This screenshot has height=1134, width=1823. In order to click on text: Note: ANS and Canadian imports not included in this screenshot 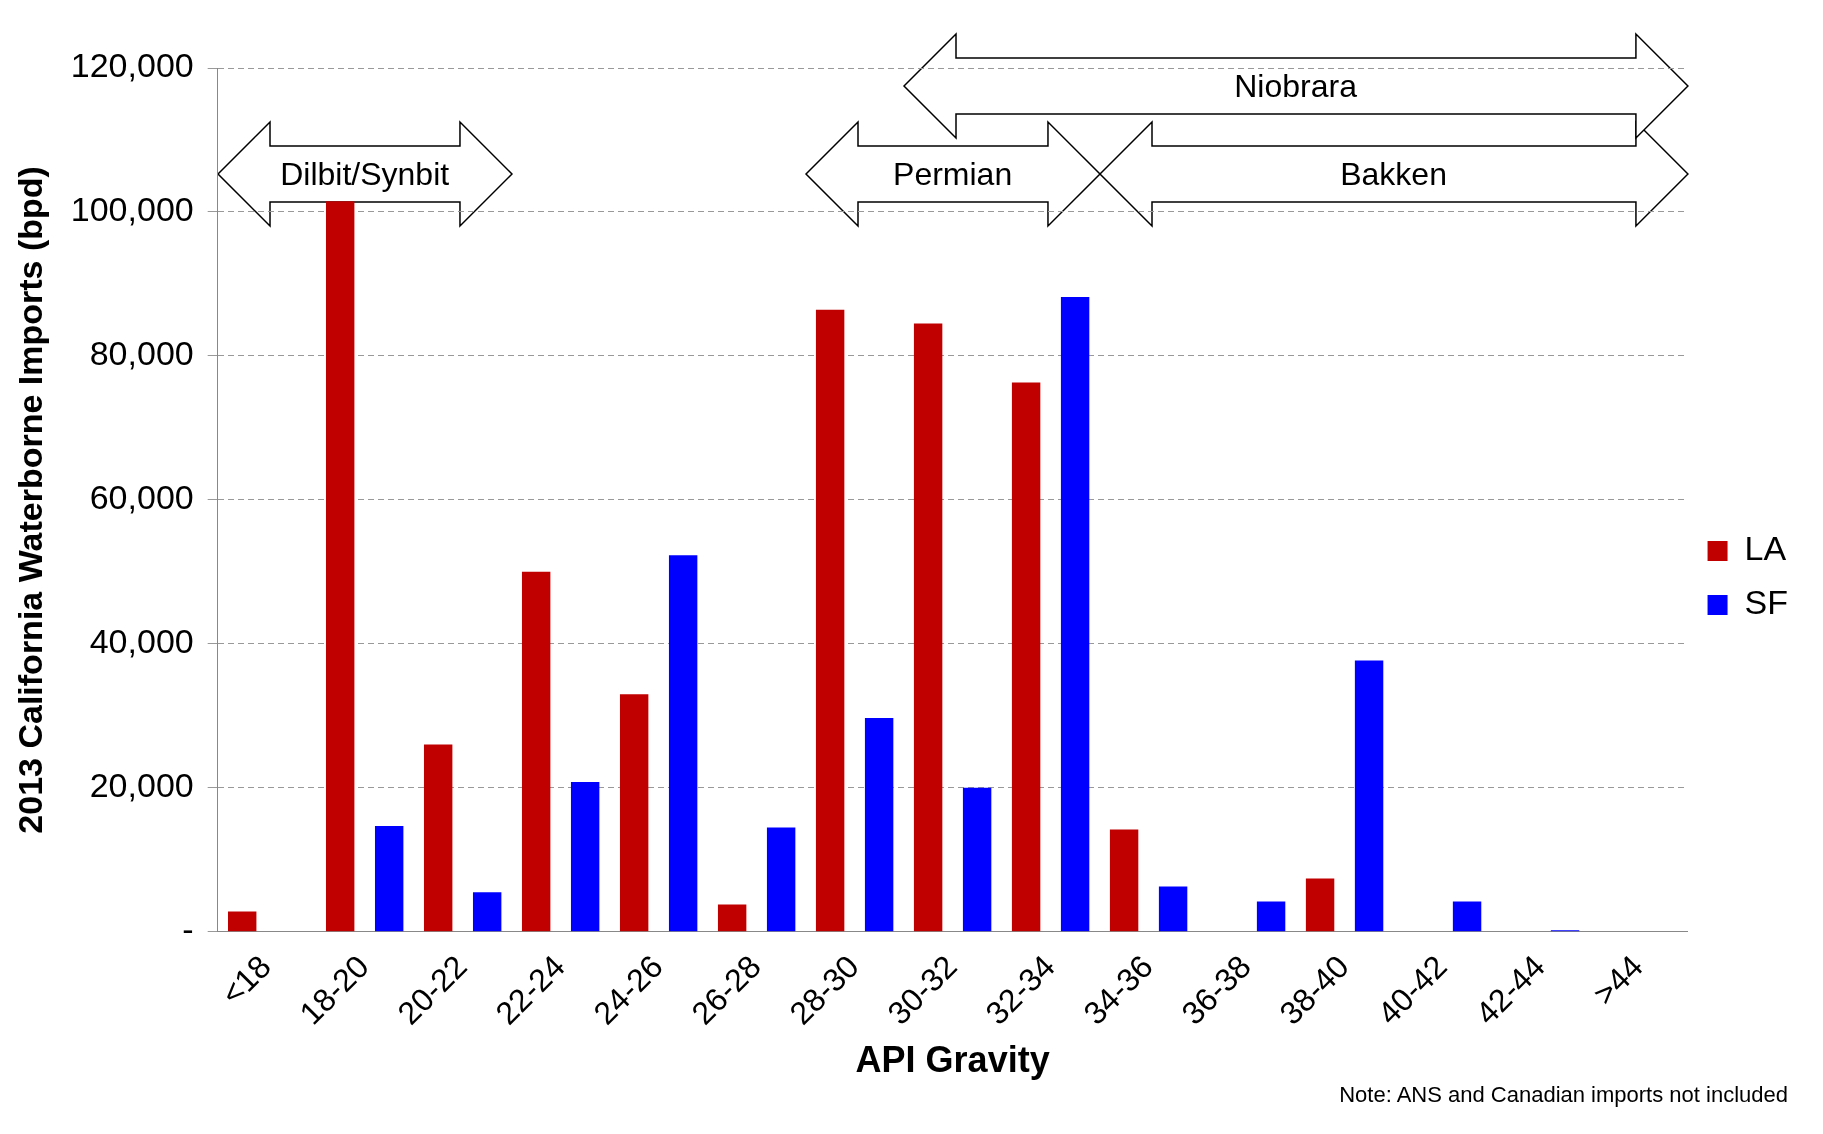, I will do `click(1563, 1095)`.